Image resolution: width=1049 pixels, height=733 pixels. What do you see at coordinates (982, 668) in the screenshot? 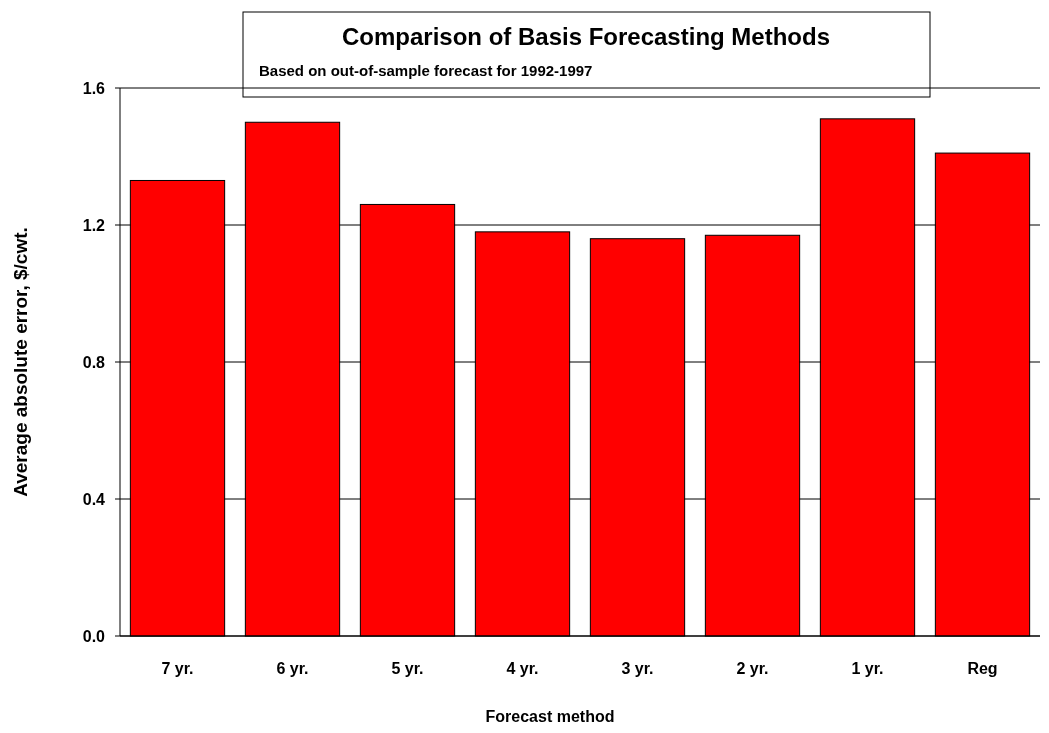
I see `x-tick-label: Reg` at bounding box center [982, 668].